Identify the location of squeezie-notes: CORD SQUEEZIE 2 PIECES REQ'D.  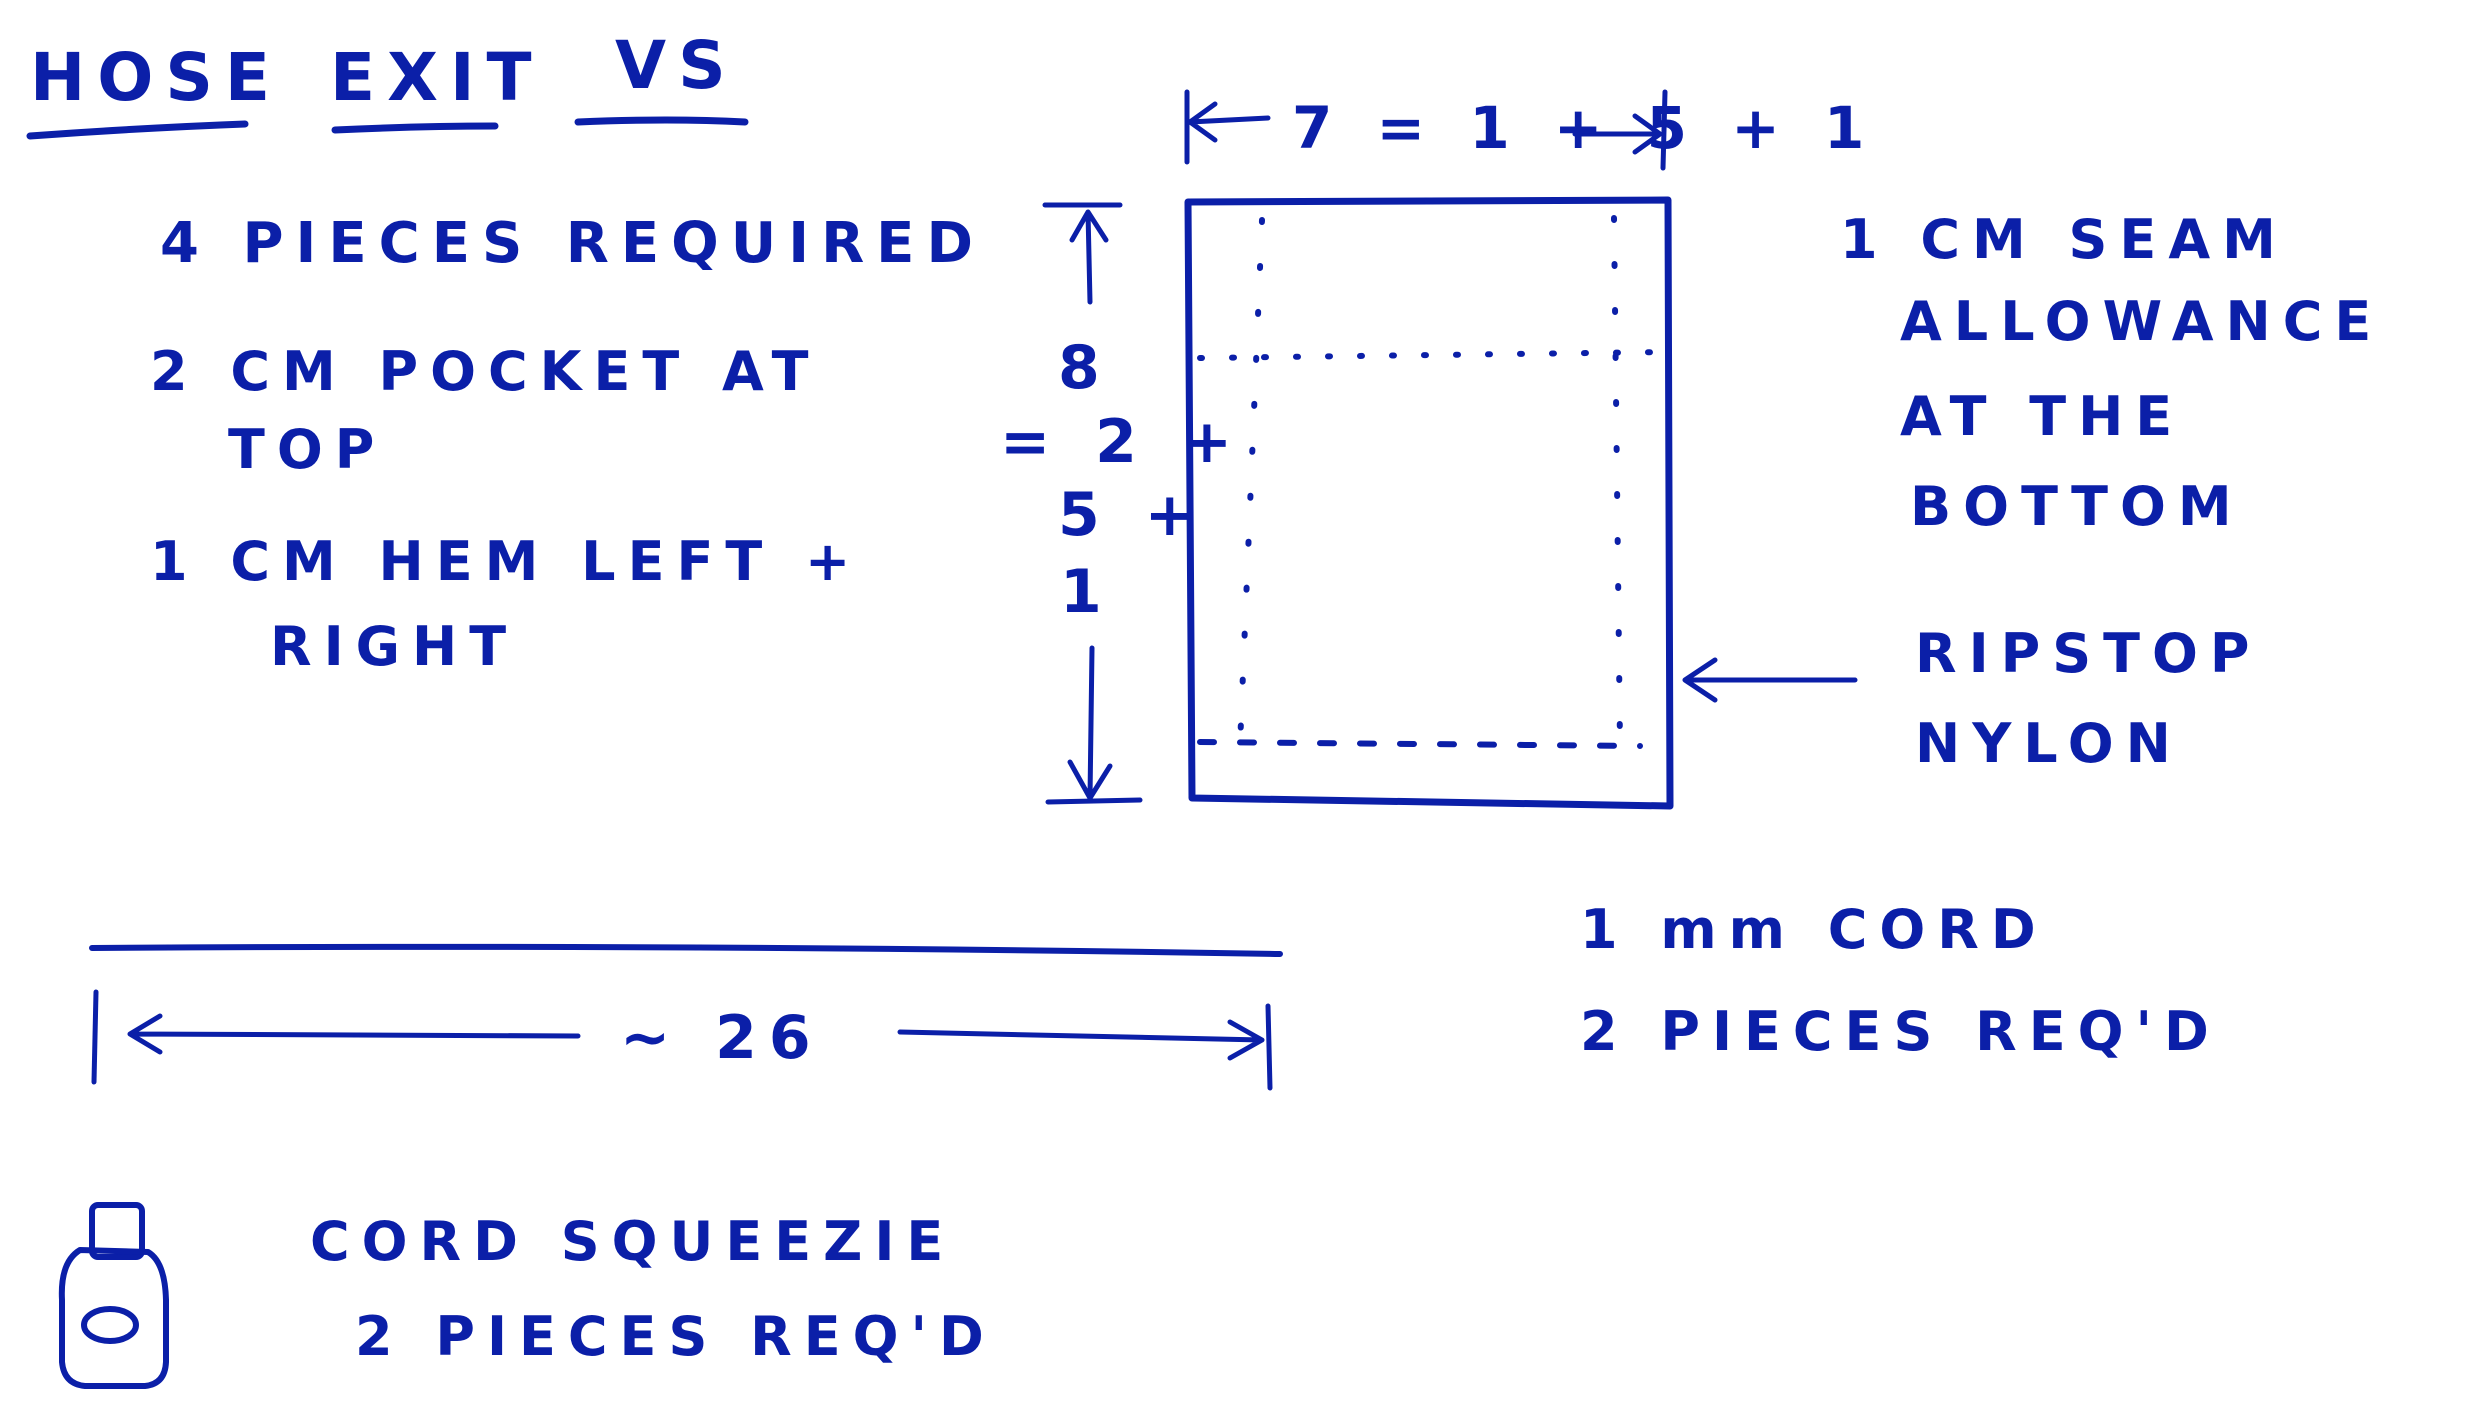
(653, 1289).